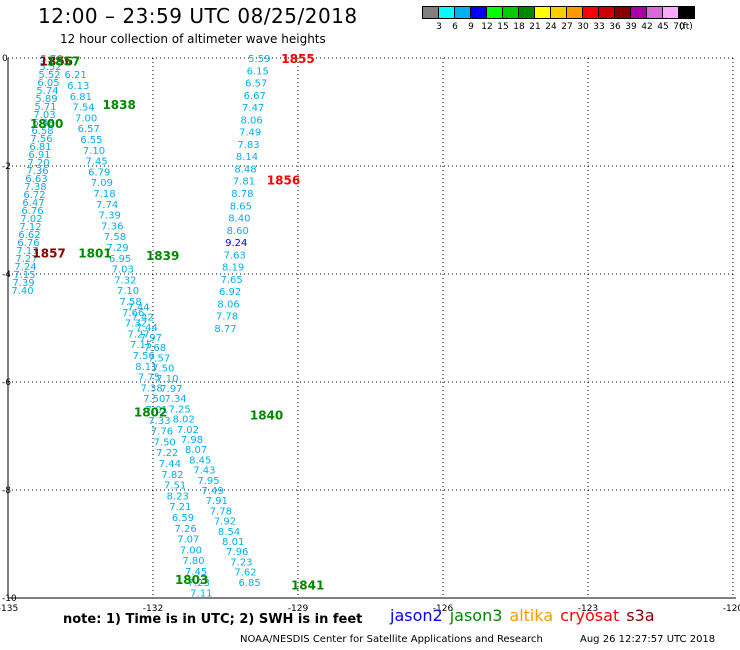 The width and height of the screenshot is (740, 650). I want to click on satellite-jason2: jason2, so click(416, 615).